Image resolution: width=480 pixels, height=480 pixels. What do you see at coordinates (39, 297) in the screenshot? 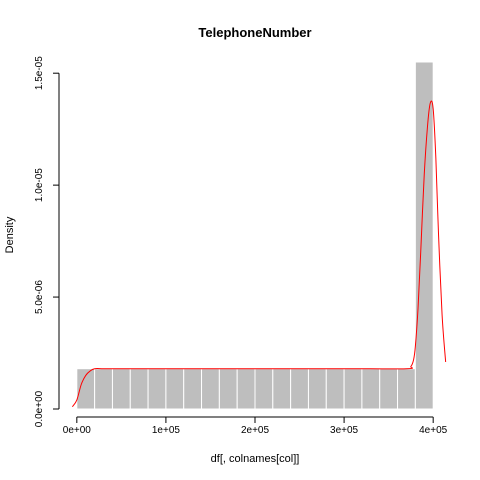
I see `y-tick-label: 5.0e-06` at bounding box center [39, 297].